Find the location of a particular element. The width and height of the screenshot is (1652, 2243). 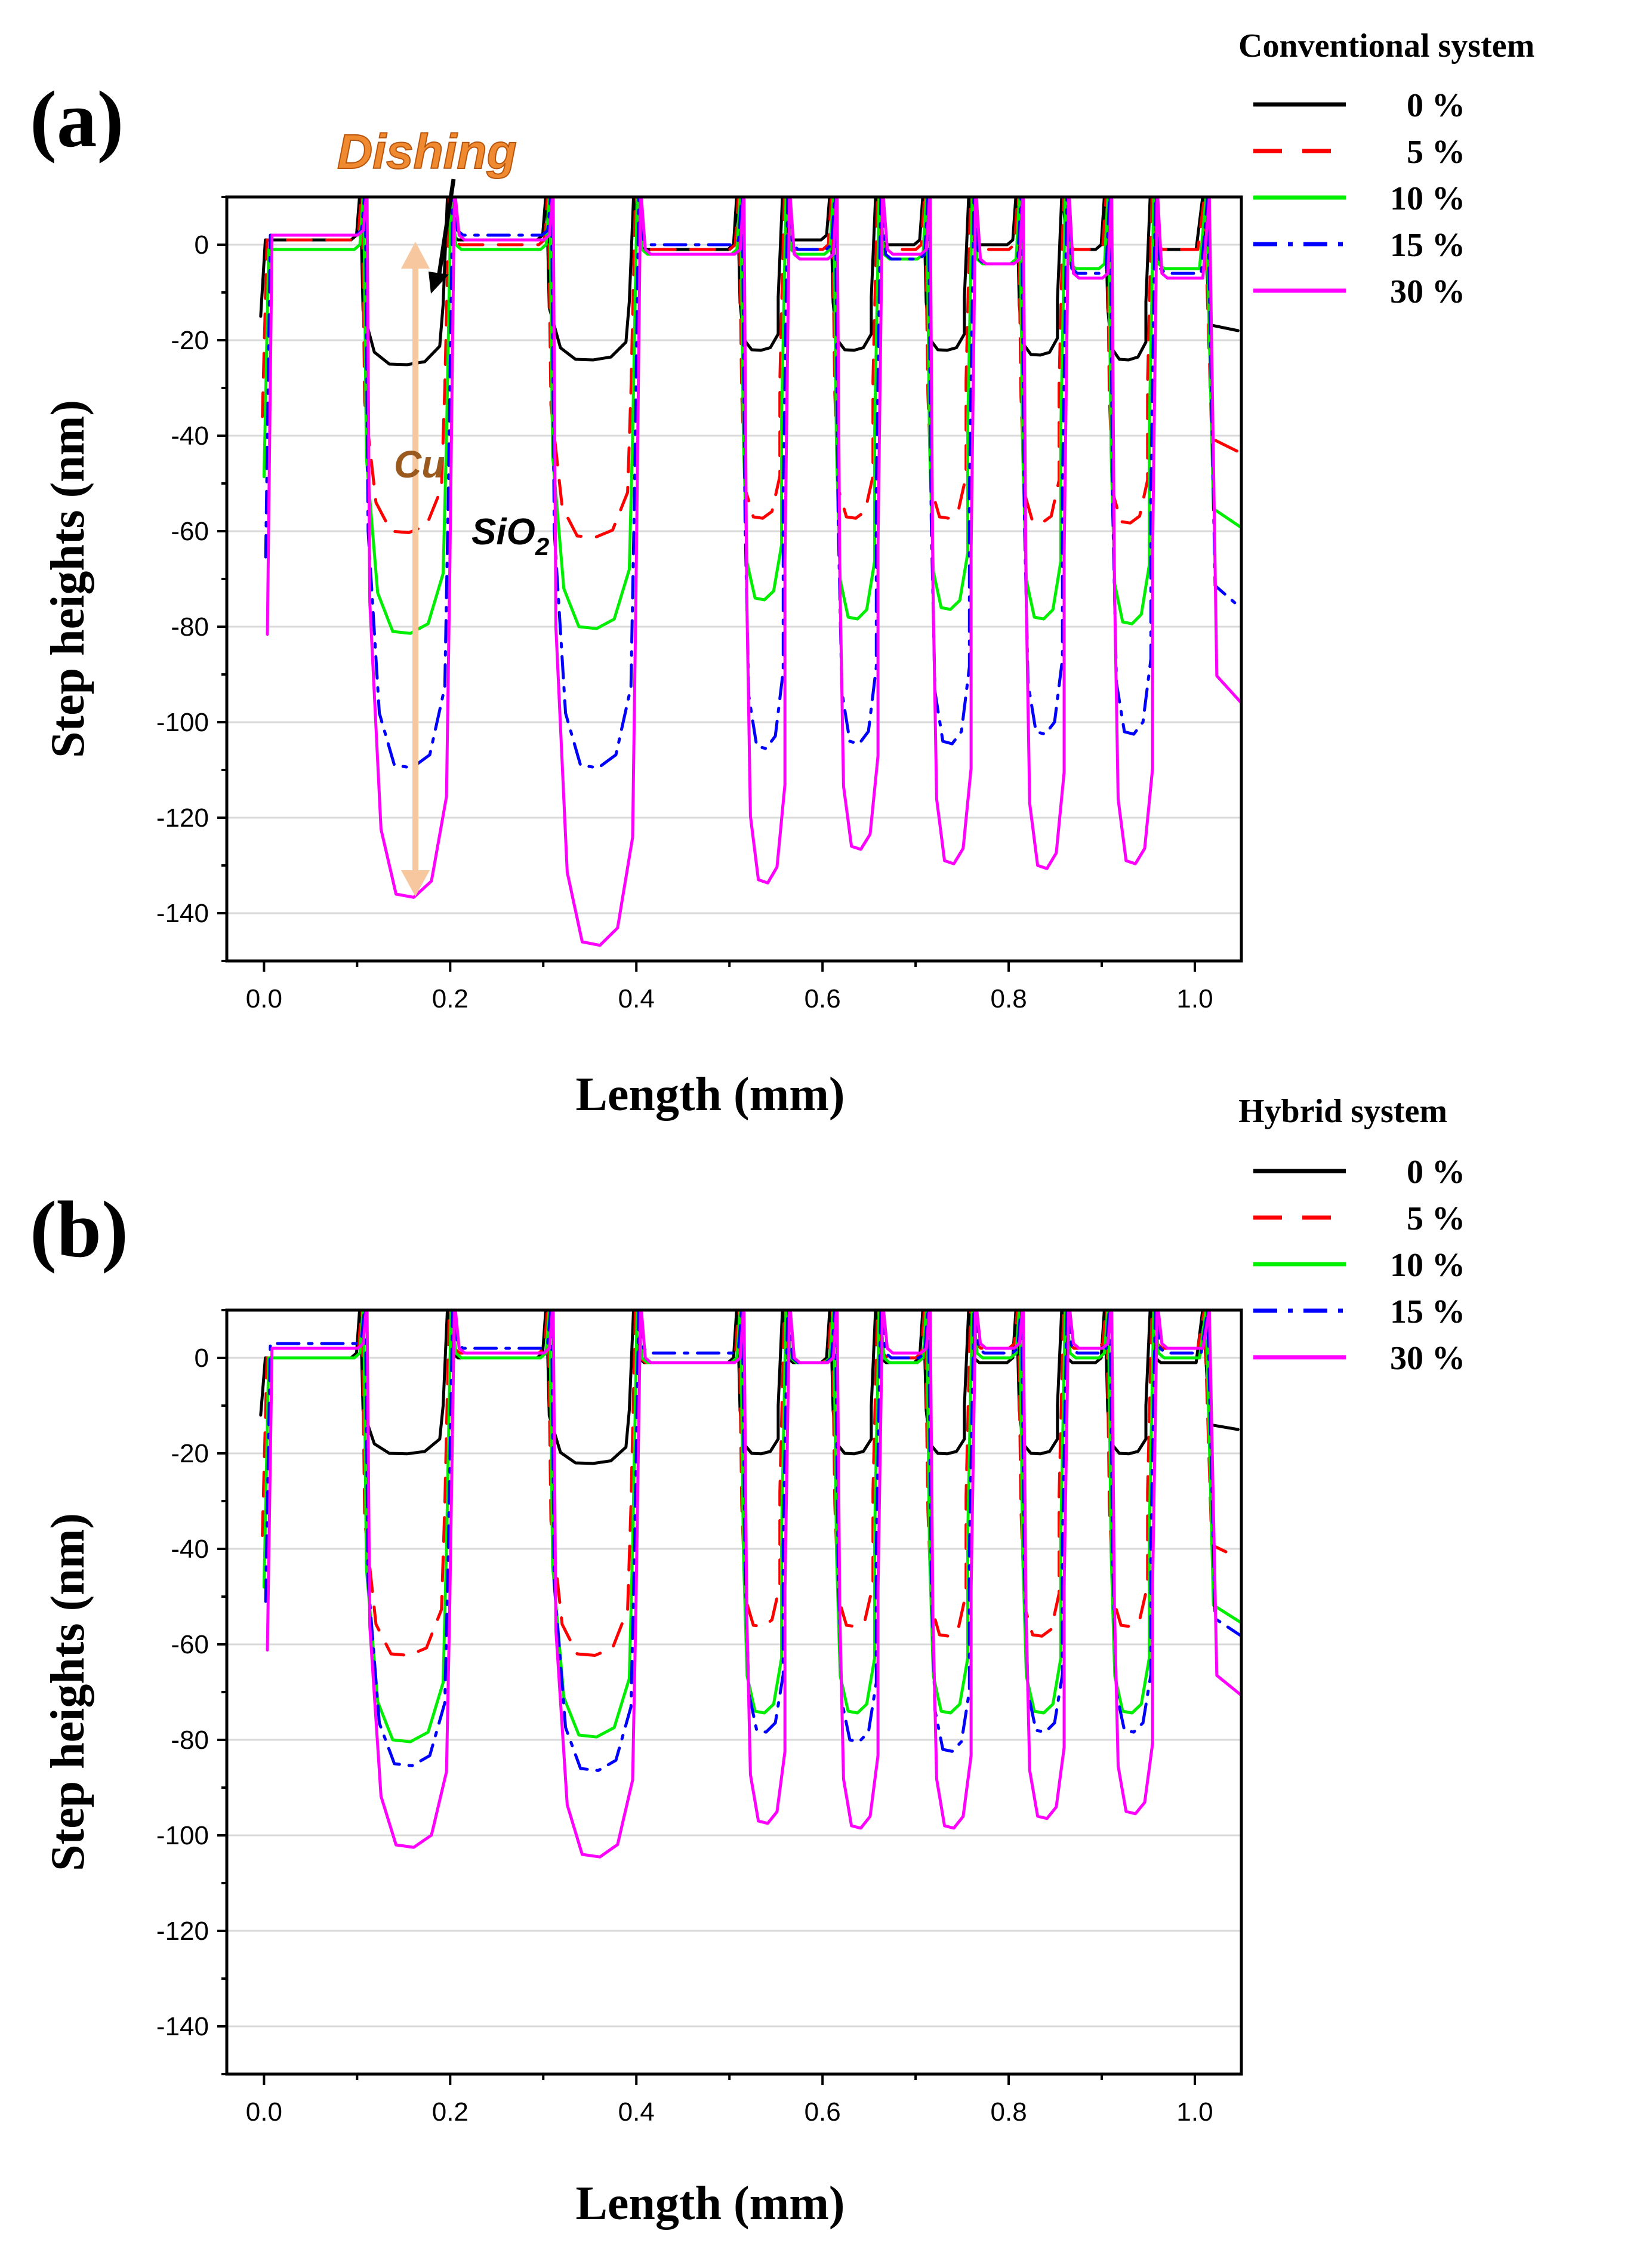

cu-arrow-bottom-head is located at coordinates (416, 883).